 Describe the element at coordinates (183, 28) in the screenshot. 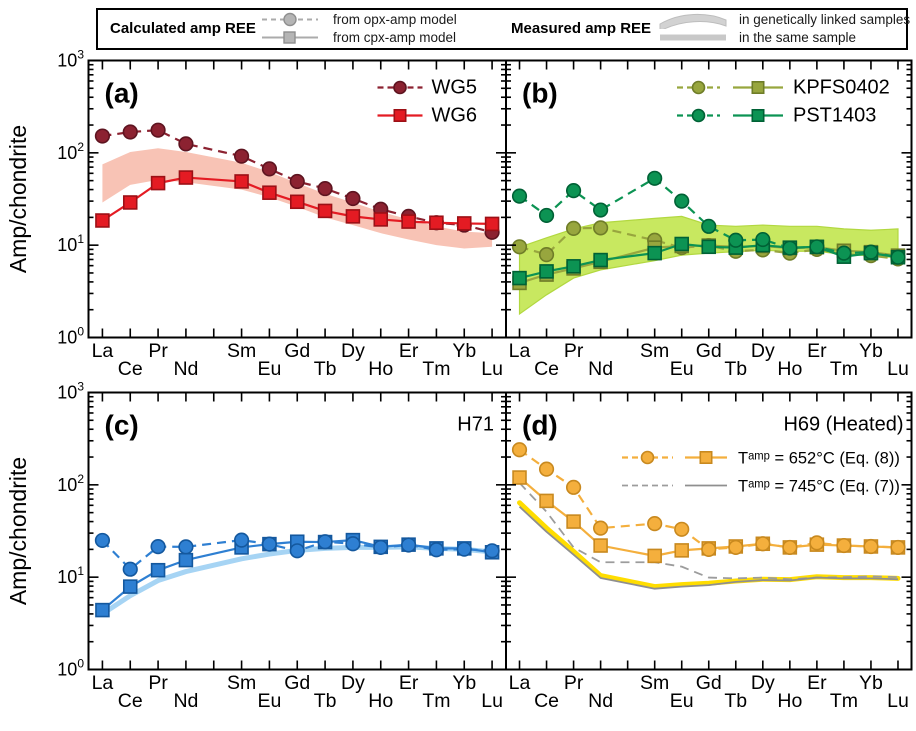

I see `calculated-amp-ree-title: Calculated amp REE` at that location.